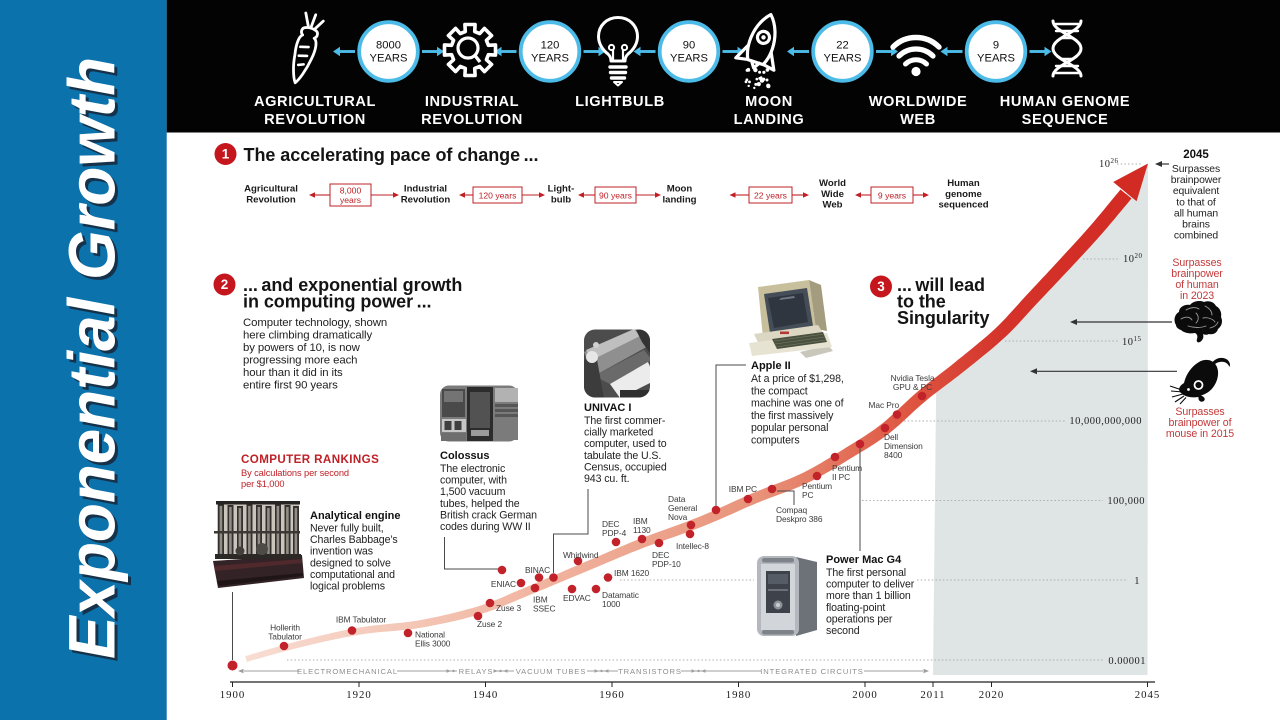 The width and height of the screenshot is (1280, 720). What do you see at coordinates (430, 635) in the screenshot?
I see `svg-text: National` at bounding box center [430, 635].